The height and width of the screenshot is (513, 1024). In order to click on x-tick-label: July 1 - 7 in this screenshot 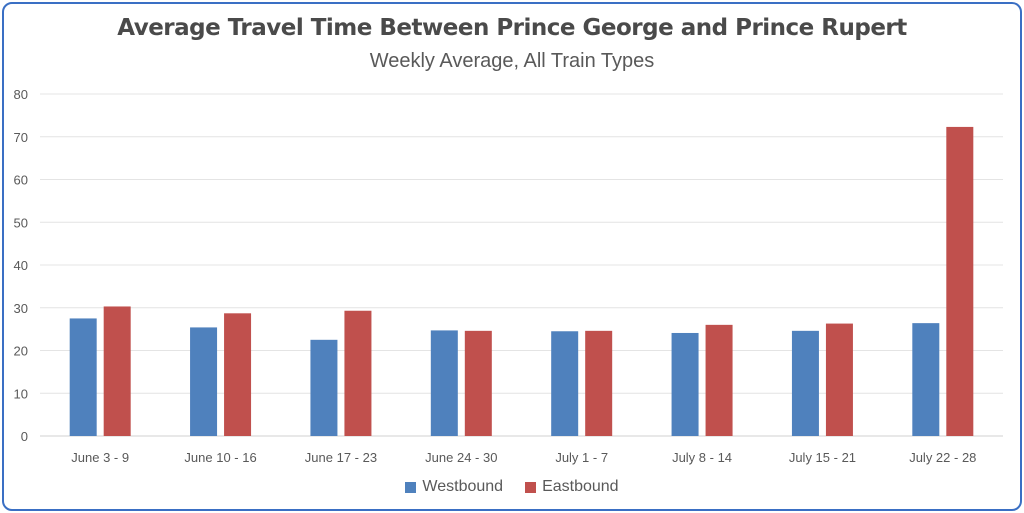, I will do `click(581, 457)`.